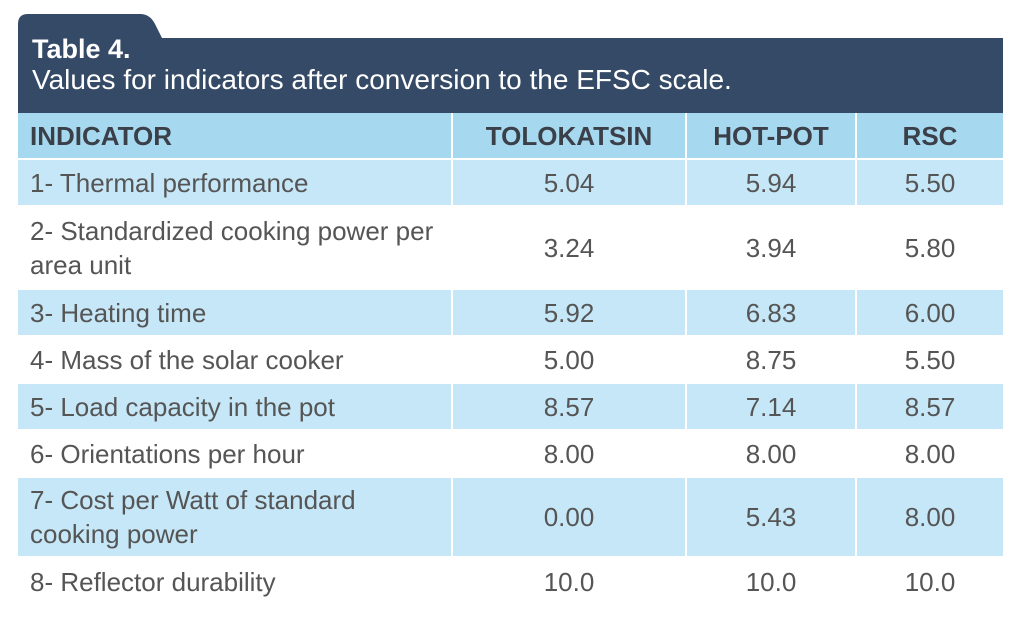 This screenshot has width=1018, height=622. Describe the element at coordinates (569, 517) in the screenshot. I see `value-cell: 0.00` at that location.